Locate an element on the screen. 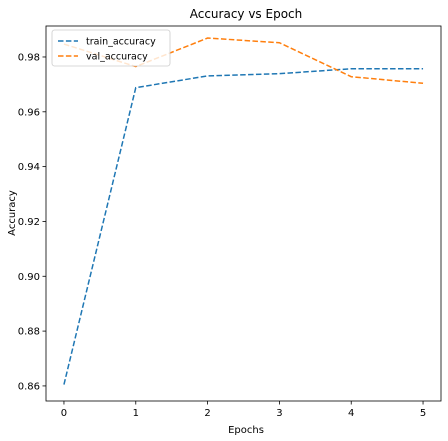 The image size is (448, 441). y-tick-label: 0.94 is located at coordinates (29, 167).